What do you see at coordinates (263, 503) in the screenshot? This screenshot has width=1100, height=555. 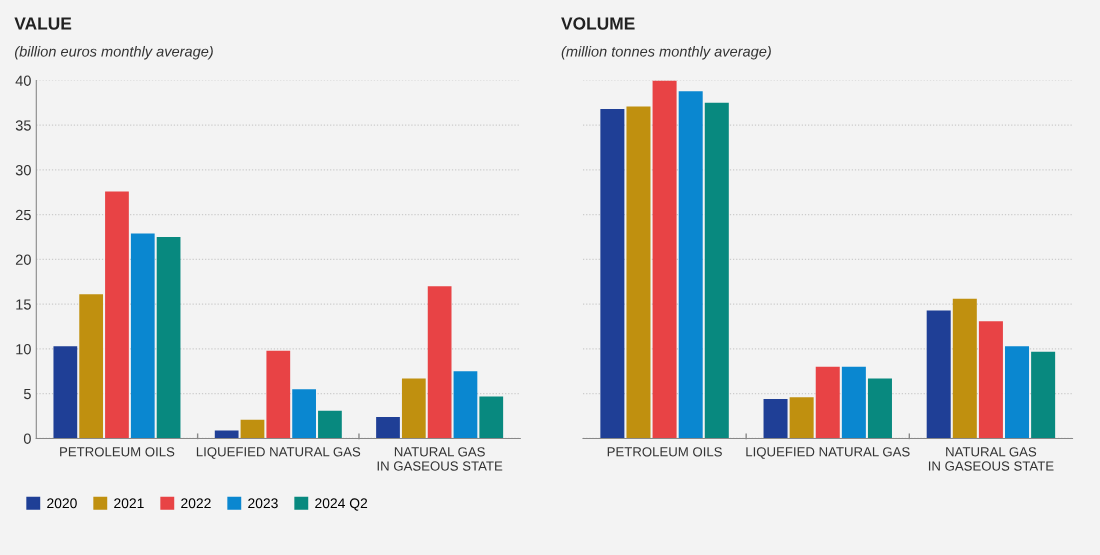 I see `legend-label: 2023` at bounding box center [263, 503].